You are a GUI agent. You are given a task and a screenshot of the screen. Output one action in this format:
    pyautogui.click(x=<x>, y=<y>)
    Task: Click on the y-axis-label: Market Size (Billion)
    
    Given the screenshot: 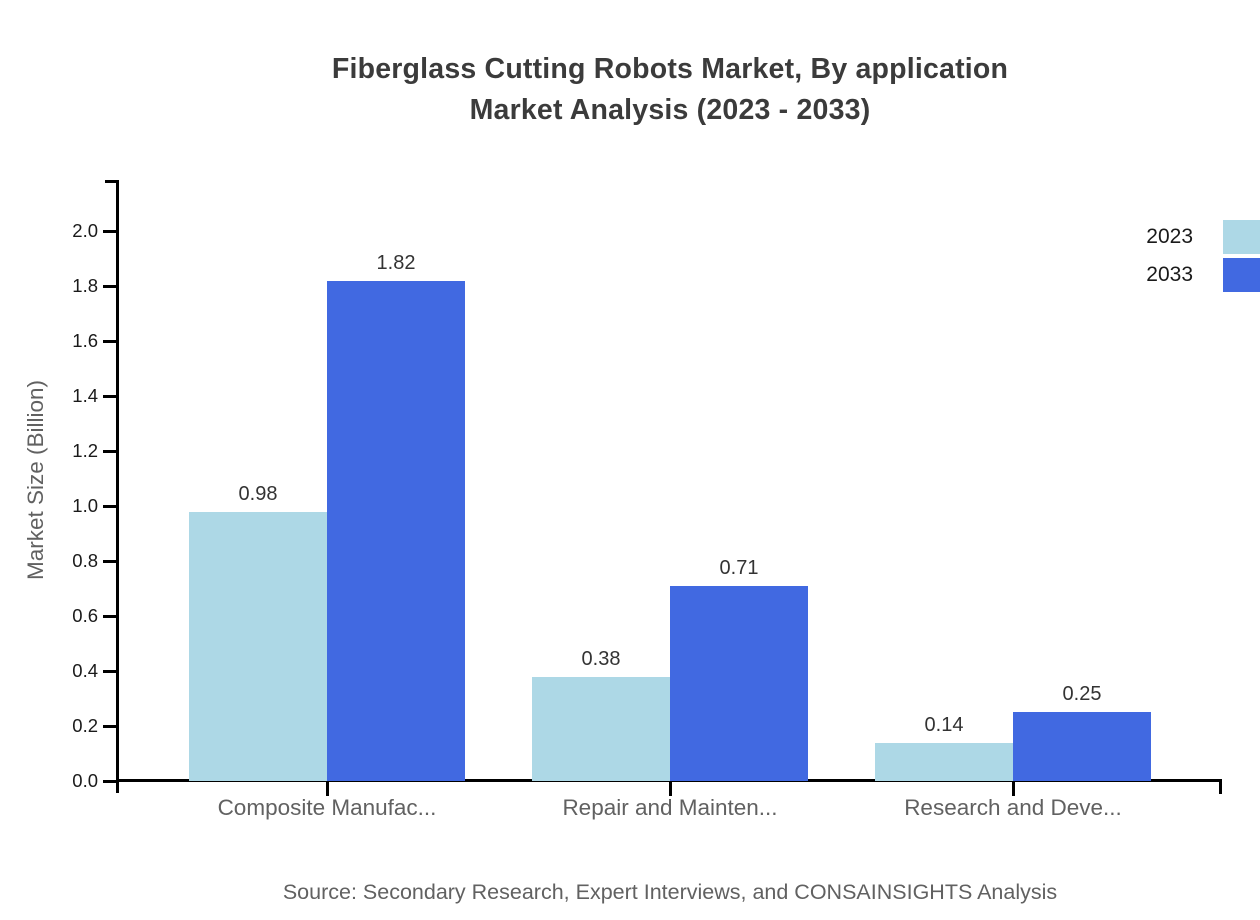 What is the action you would take?
    pyautogui.click(x=35, y=480)
    